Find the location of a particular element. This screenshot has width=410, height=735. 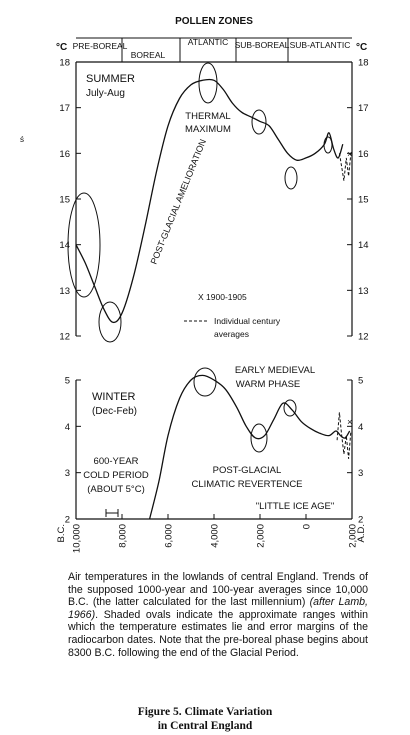

summer-tick-label-left: 13 is located at coordinates (64, 291).